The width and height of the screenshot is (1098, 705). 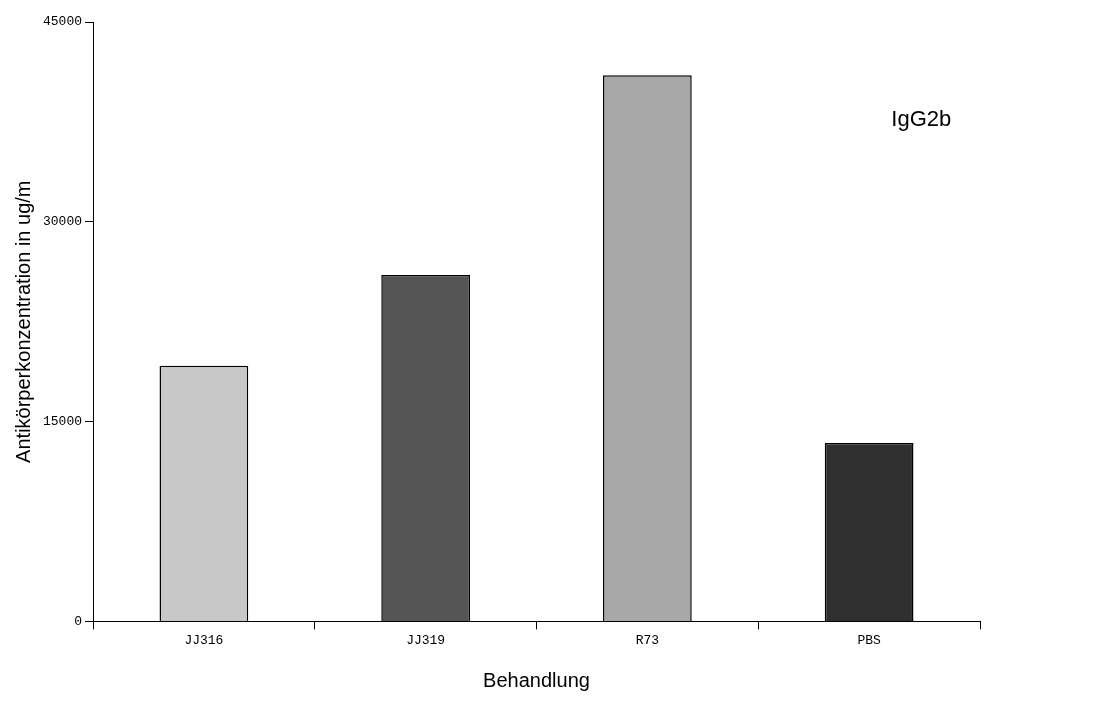 What do you see at coordinates (536, 679) in the screenshot?
I see `x-axis-title: Behandlung` at bounding box center [536, 679].